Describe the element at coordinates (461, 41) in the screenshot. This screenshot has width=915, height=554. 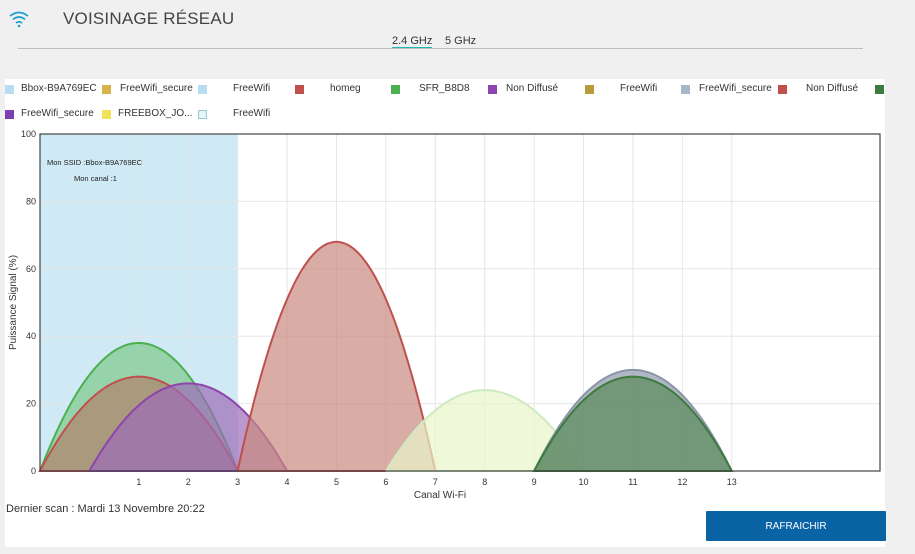
I see `tab-5ghz: 5 GHz` at that location.